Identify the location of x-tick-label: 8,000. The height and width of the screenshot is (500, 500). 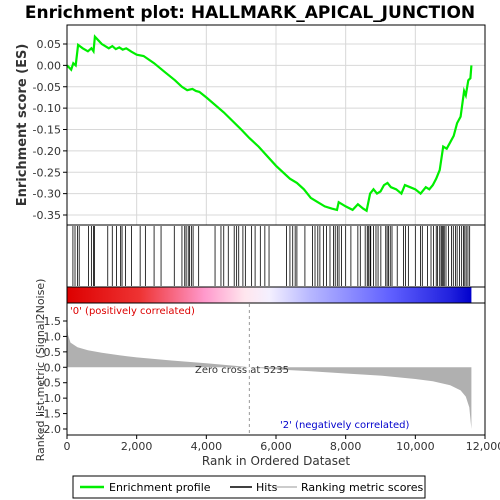
(346, 446).